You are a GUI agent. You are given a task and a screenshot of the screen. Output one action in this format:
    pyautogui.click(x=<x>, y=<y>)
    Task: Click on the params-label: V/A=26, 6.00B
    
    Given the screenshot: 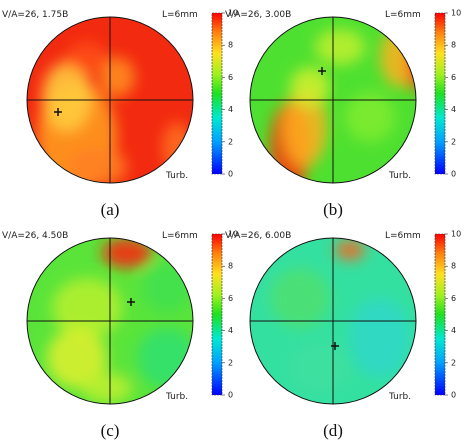 What is the action you would take?
    pyautogui.click(x=258, y=236)
    